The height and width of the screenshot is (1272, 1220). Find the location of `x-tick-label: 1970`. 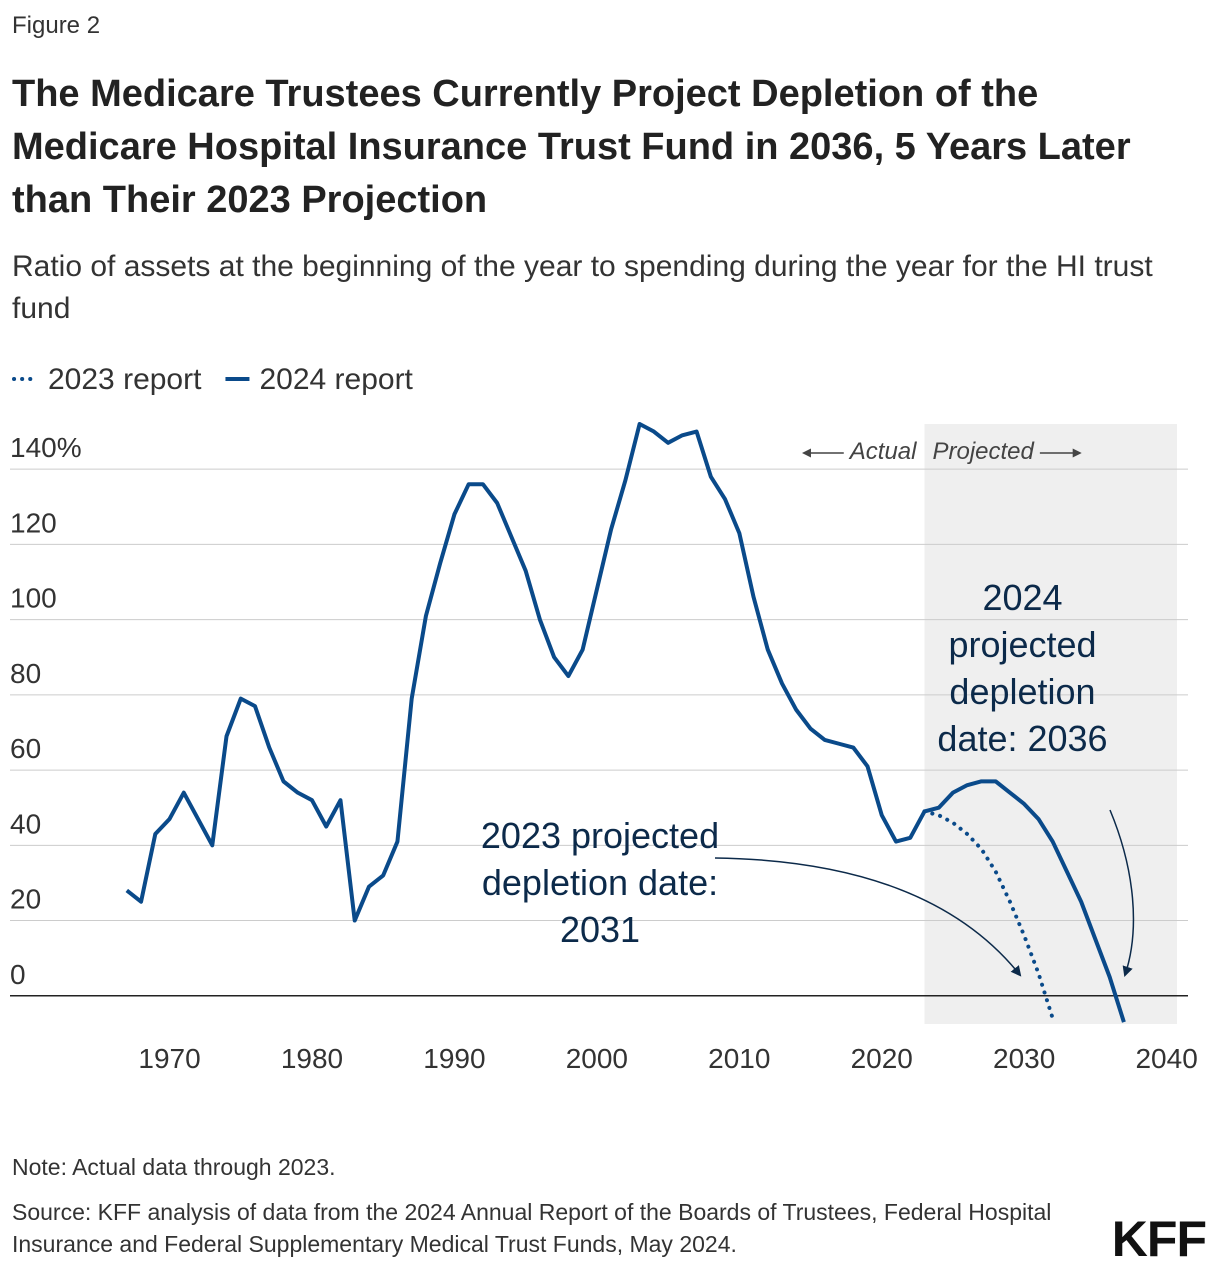

x-tick-label: 1970 is located at coordinates (169, 1058).